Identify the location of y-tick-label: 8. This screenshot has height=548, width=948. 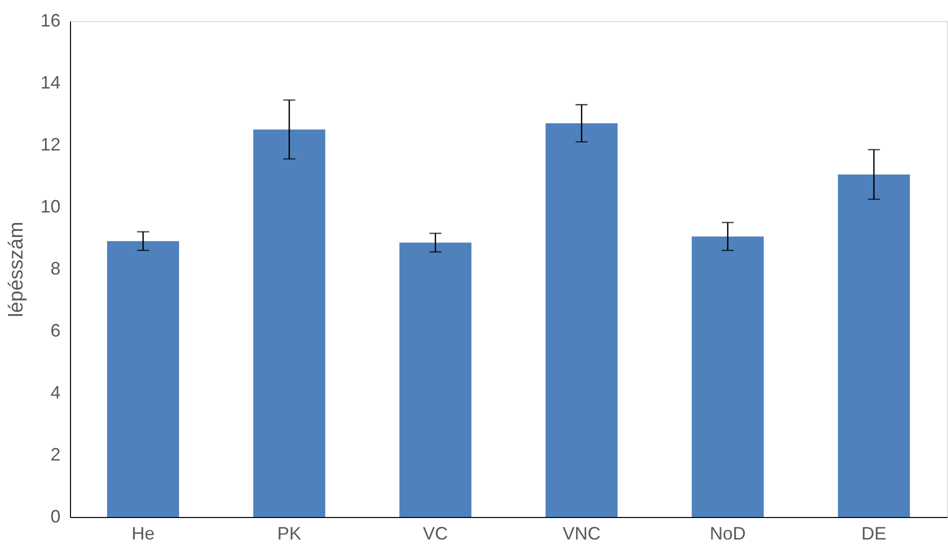
(55, 268).